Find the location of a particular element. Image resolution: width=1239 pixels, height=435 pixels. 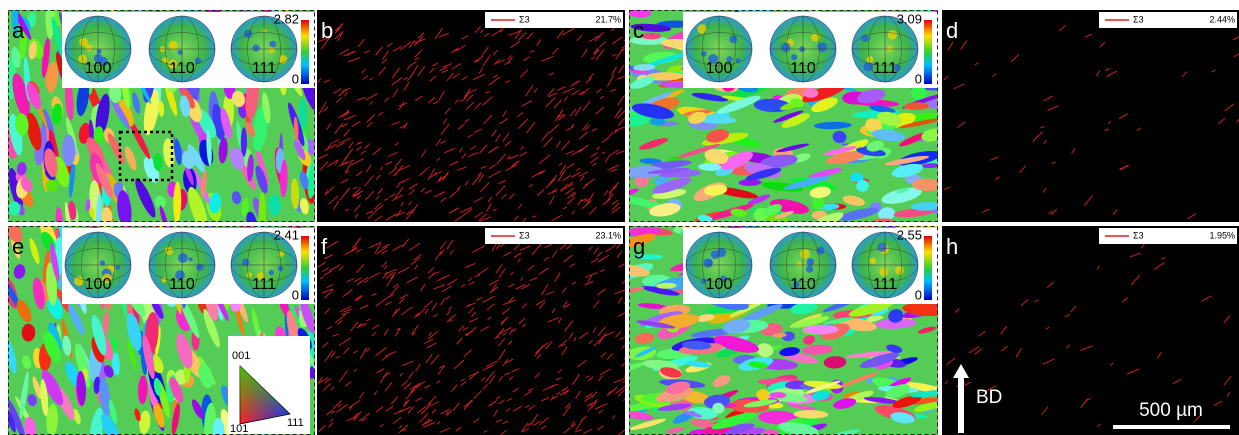

panel: 100 110 111 3.09 0 c is located at coordinates (783, 116).